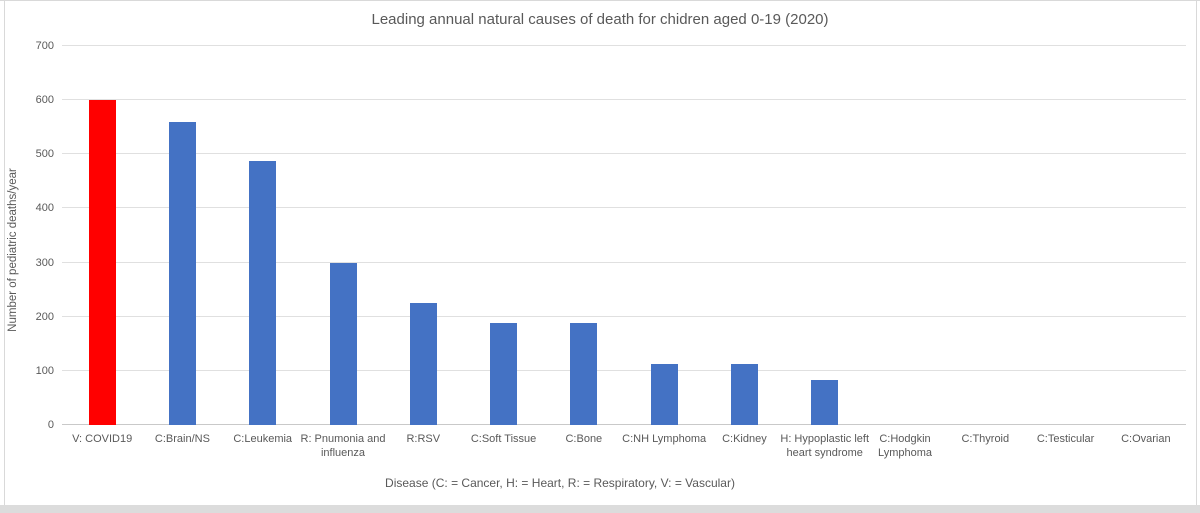  I want to click on bar-v-covid19, so click(102, 262).